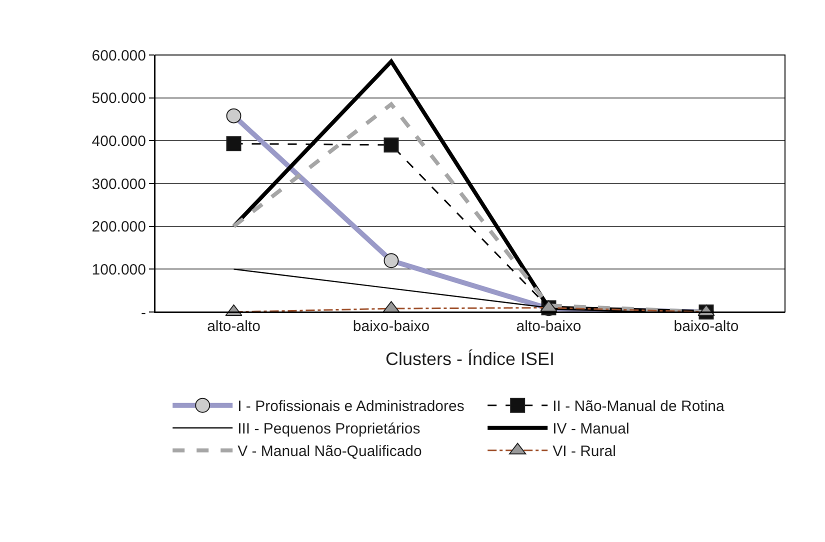 The image size is (825, 542). I want to click on x-axis-title: Clusters - Índice ISEI, so click(470, 359).